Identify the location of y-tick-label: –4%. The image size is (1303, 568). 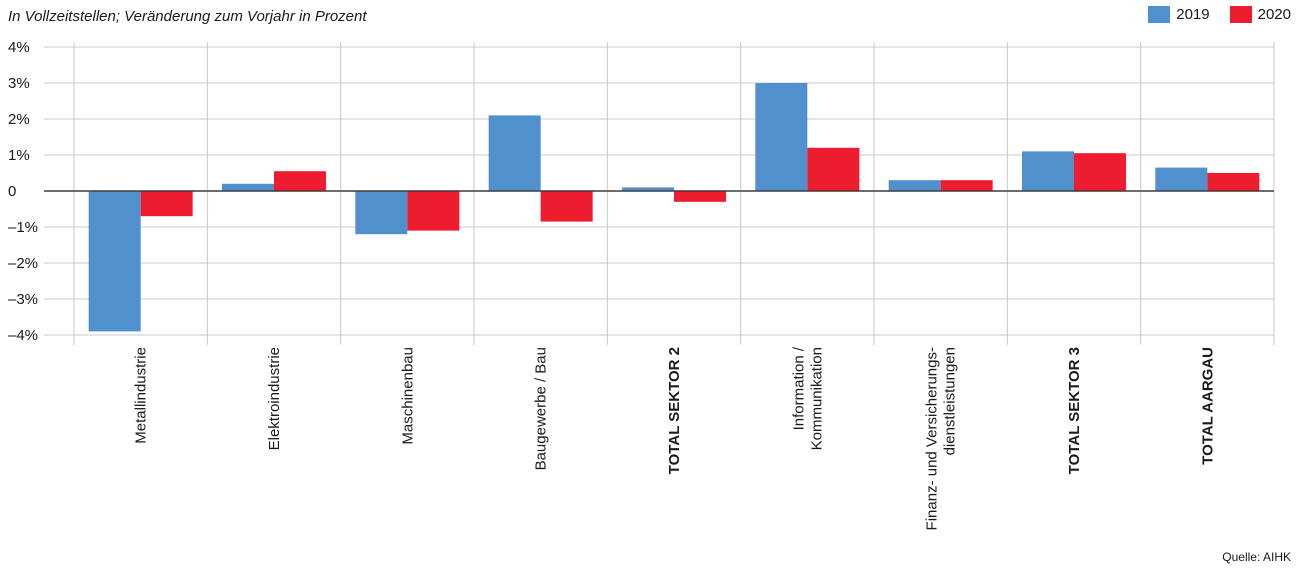
(23, 335).